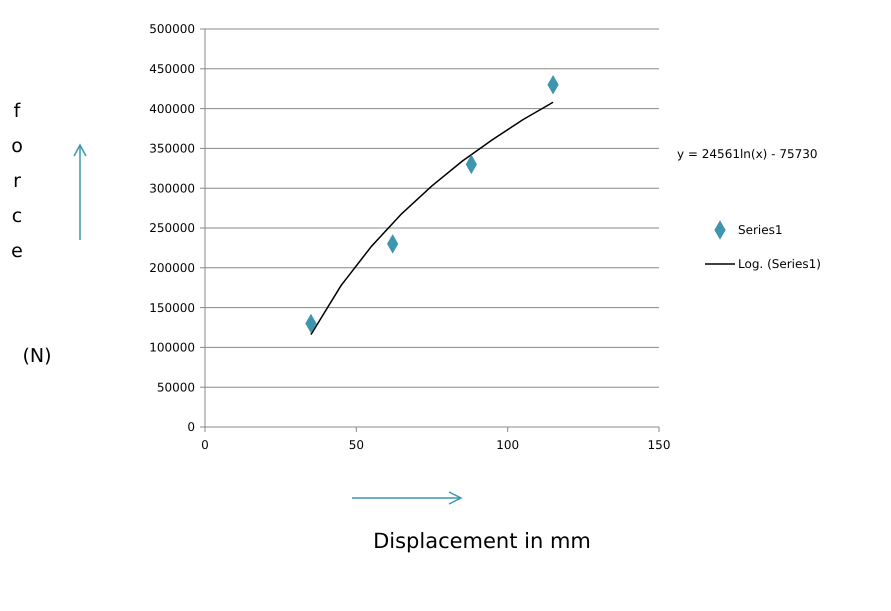 This screenshot has width=891, height=611. Describe the element at coordinates (172, 228) in the screenshot. I see `y-tick-label: 250000` at that location.